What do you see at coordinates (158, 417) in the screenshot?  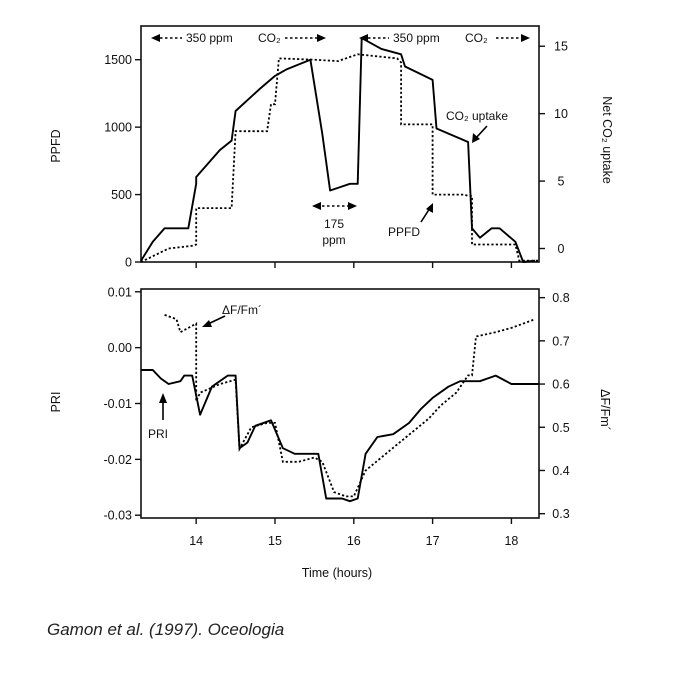 I see `pri-callout: PRI` at bounding box center [158, 417].